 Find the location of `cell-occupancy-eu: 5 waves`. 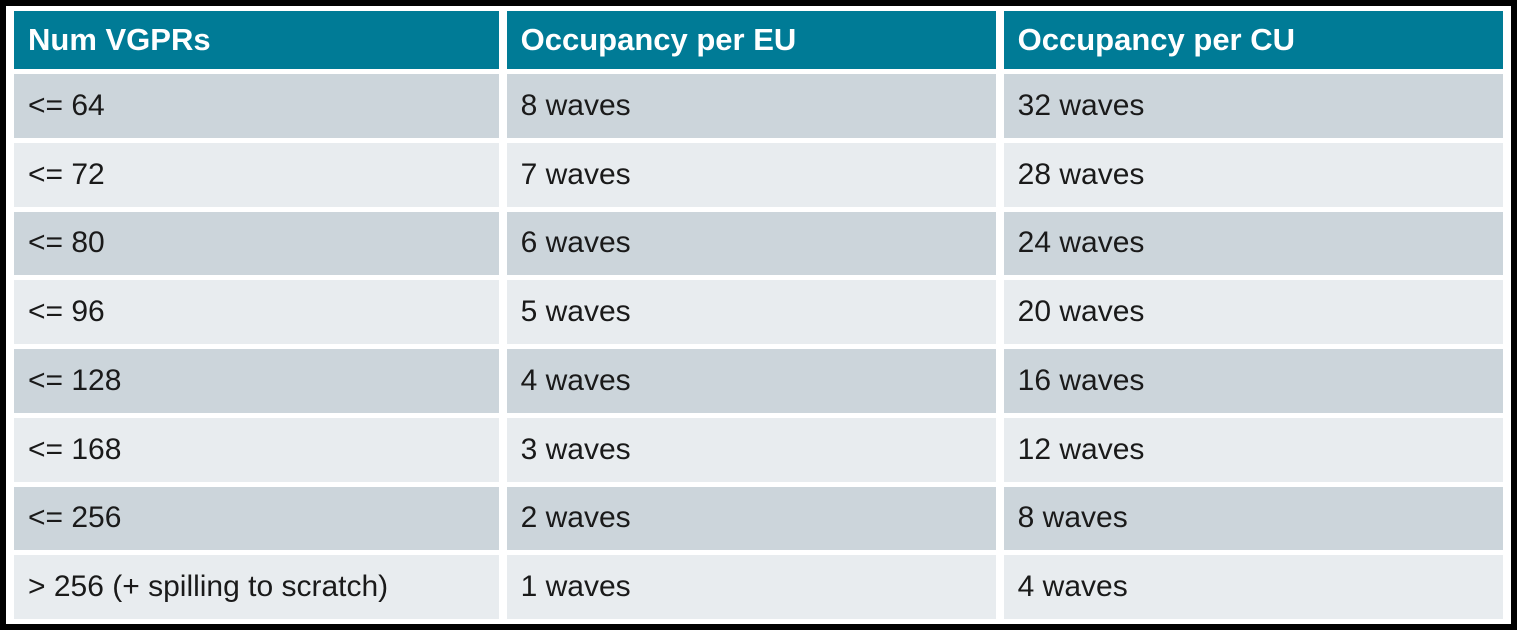

cell-occupancy-eu: 5 waves is located at coordinates (751, 312).